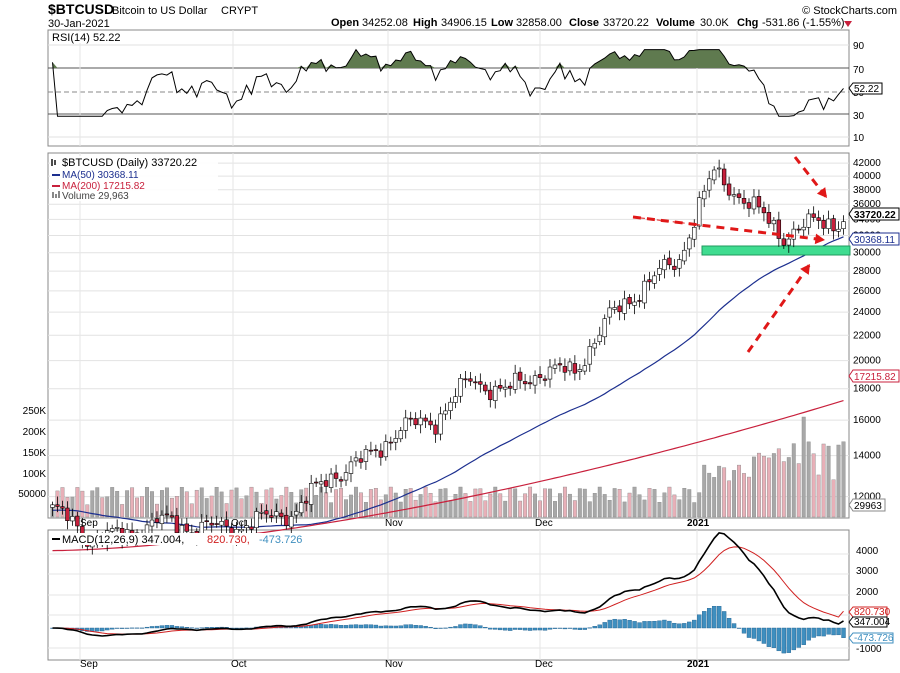  I want to click on arrow-tail, so click(666, 221).